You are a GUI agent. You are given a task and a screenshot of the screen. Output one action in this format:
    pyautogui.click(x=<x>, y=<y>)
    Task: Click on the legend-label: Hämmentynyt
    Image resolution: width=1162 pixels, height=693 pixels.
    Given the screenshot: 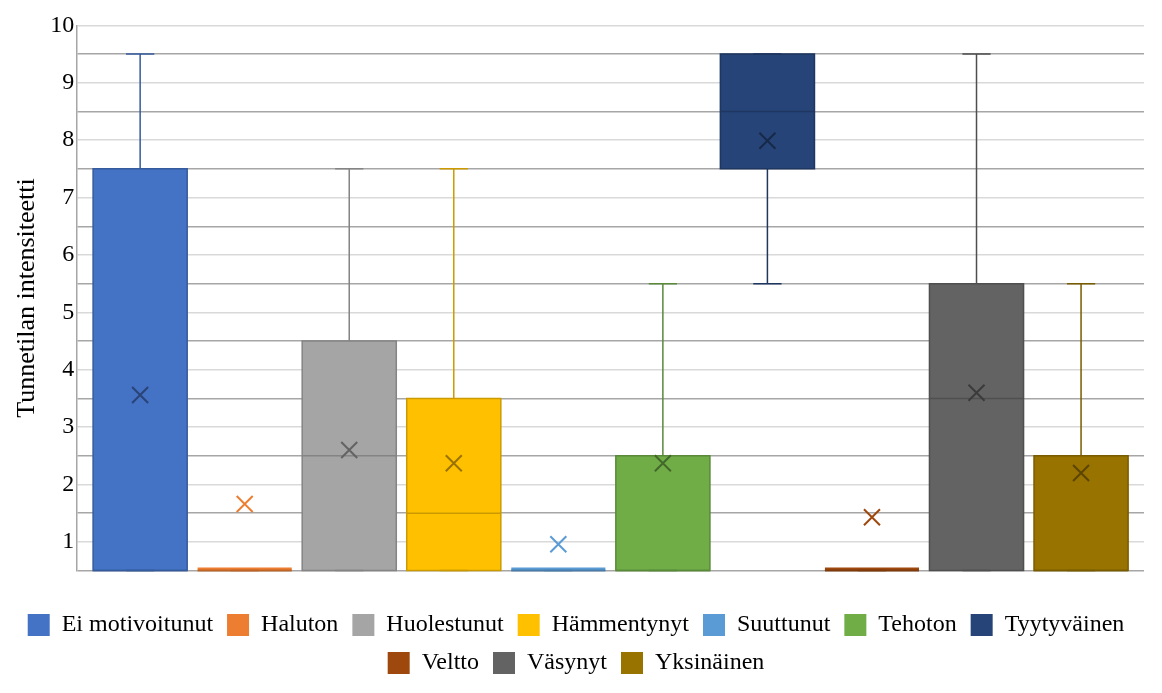 What is the action you would take?
    pyautogui.click(x=620, y=623)
    